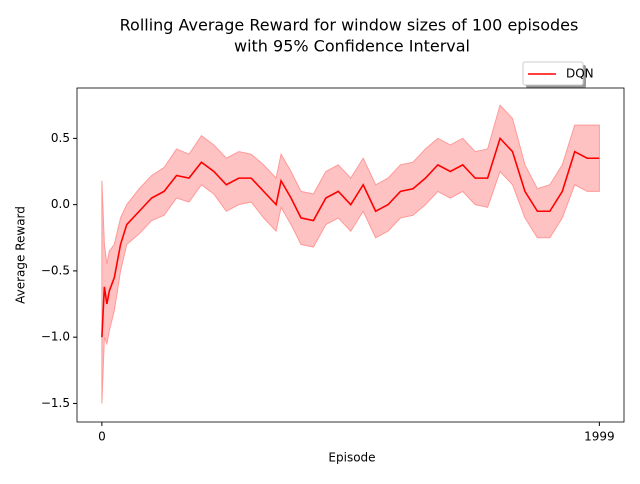 This screenshot has width=640, height=484. I want to click on y-tick-label: −0.5, so click(55, 270).